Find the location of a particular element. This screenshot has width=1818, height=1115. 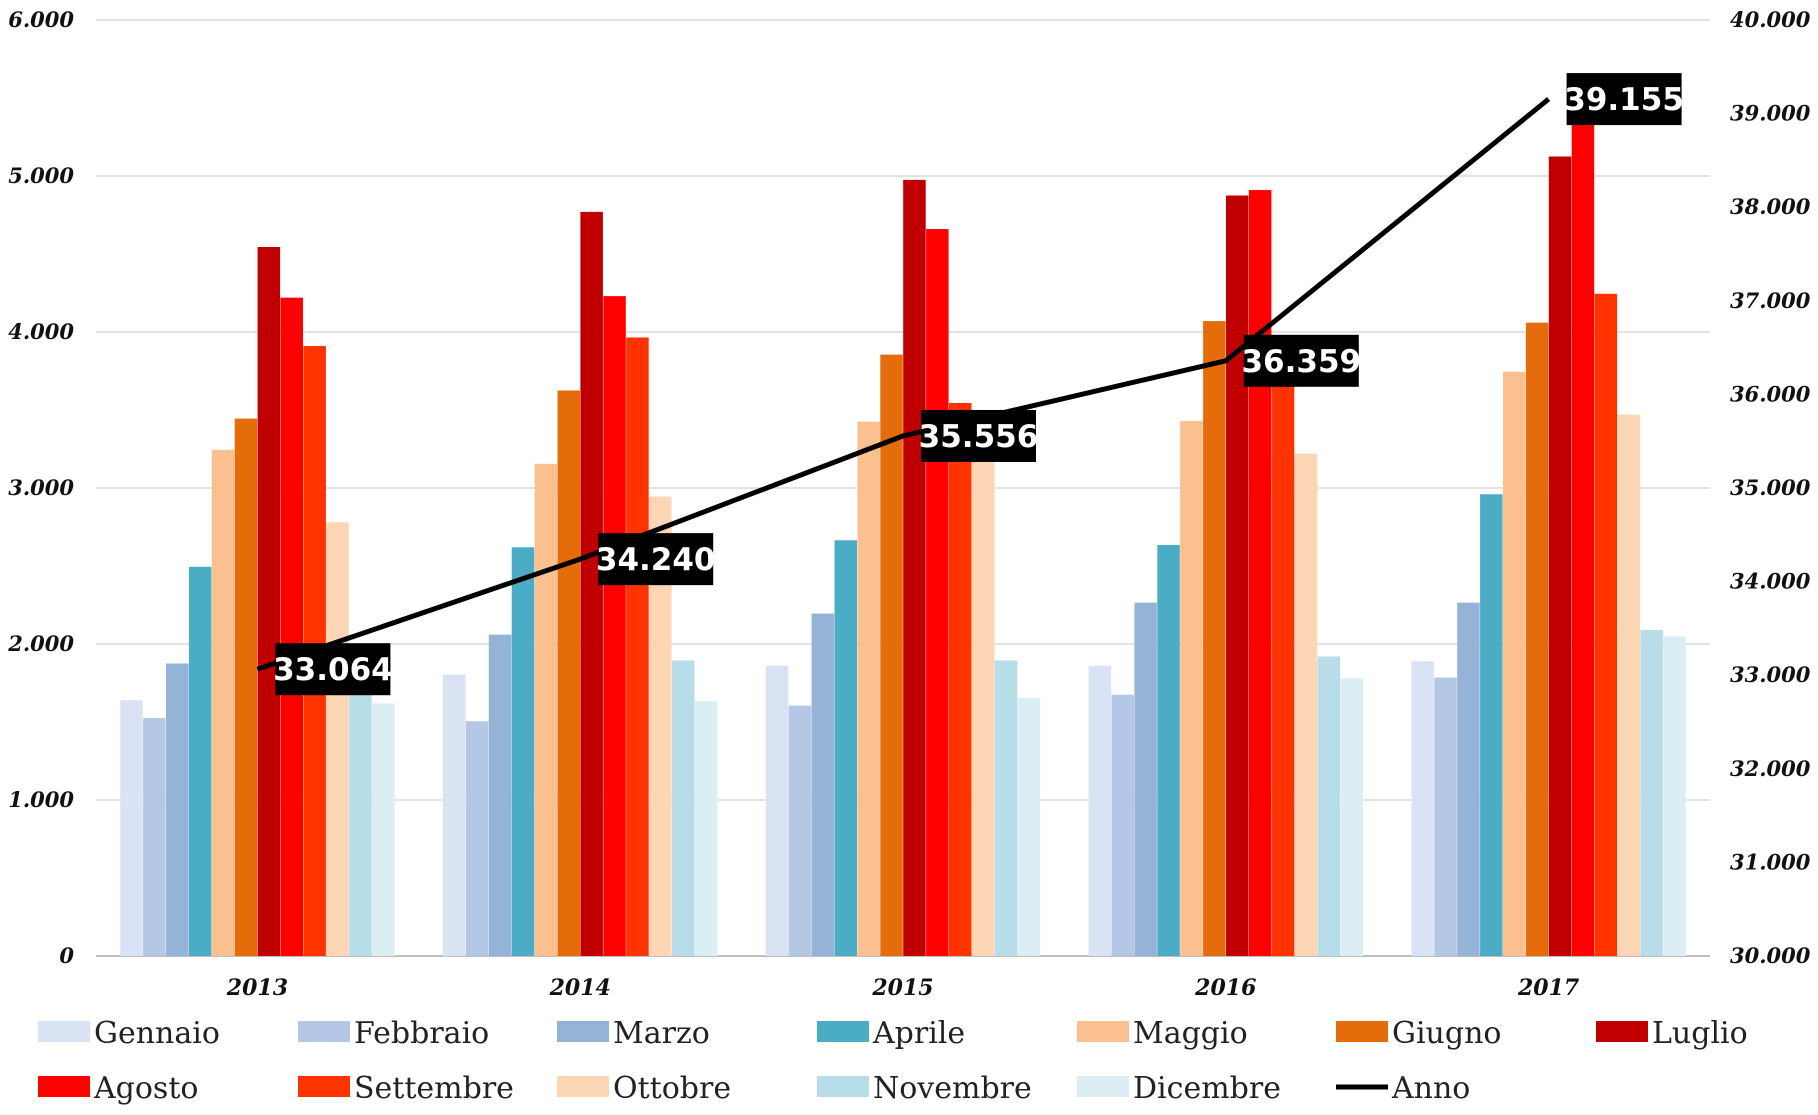

bar-ottobre-2013 is located at coordinates (337, 739).